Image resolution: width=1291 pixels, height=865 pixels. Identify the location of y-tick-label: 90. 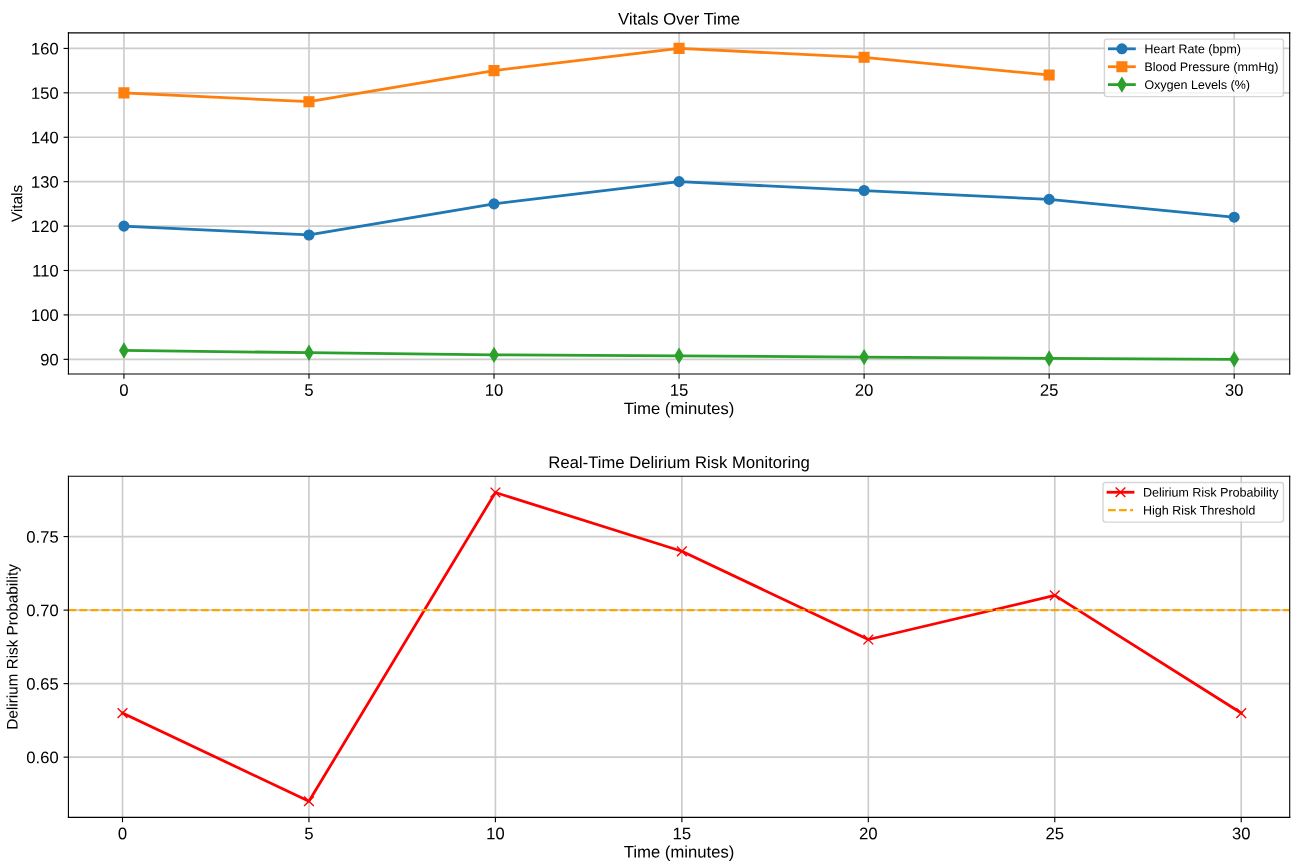
(49, 359).